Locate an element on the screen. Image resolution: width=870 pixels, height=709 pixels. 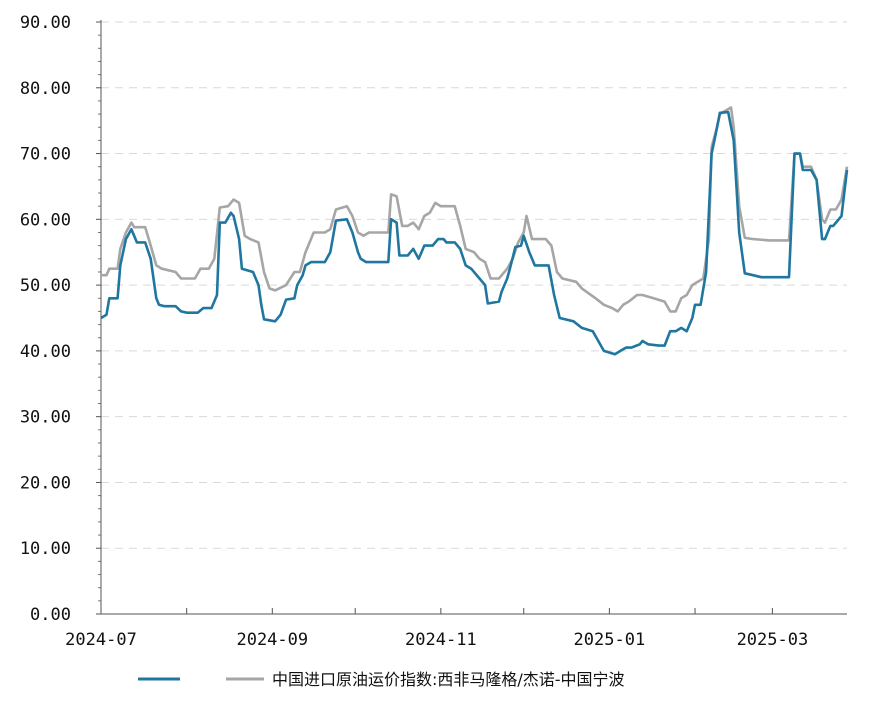
legend: 中国进口原油运价指数:西非马隆格/杰诺-中国宁波 is located at coordinates (381, 679).